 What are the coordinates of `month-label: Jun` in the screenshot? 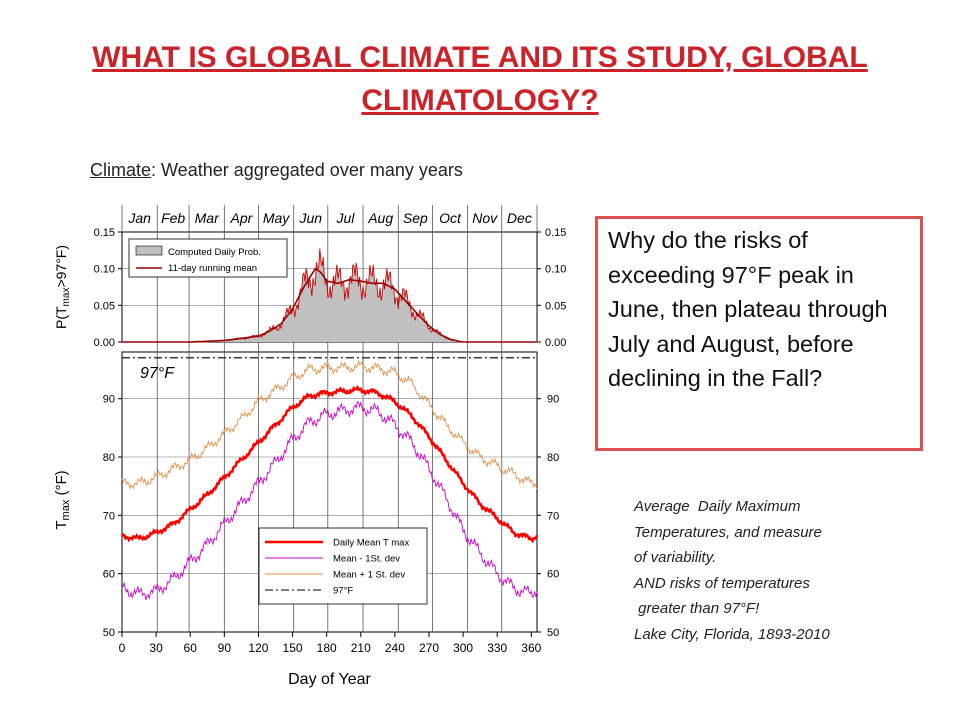 It's located at (310, 218).